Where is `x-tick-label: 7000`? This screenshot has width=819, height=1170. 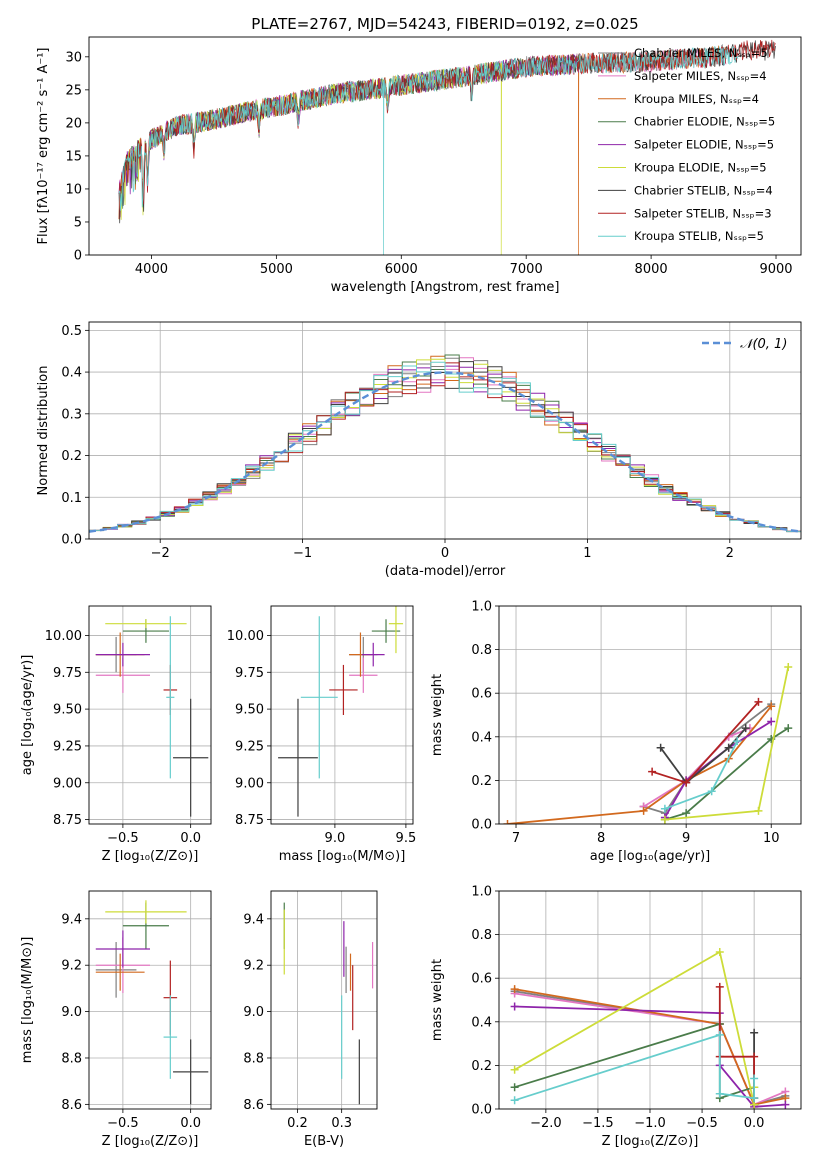
x-tick-label: 7000 is located at coordinates (526, 269).